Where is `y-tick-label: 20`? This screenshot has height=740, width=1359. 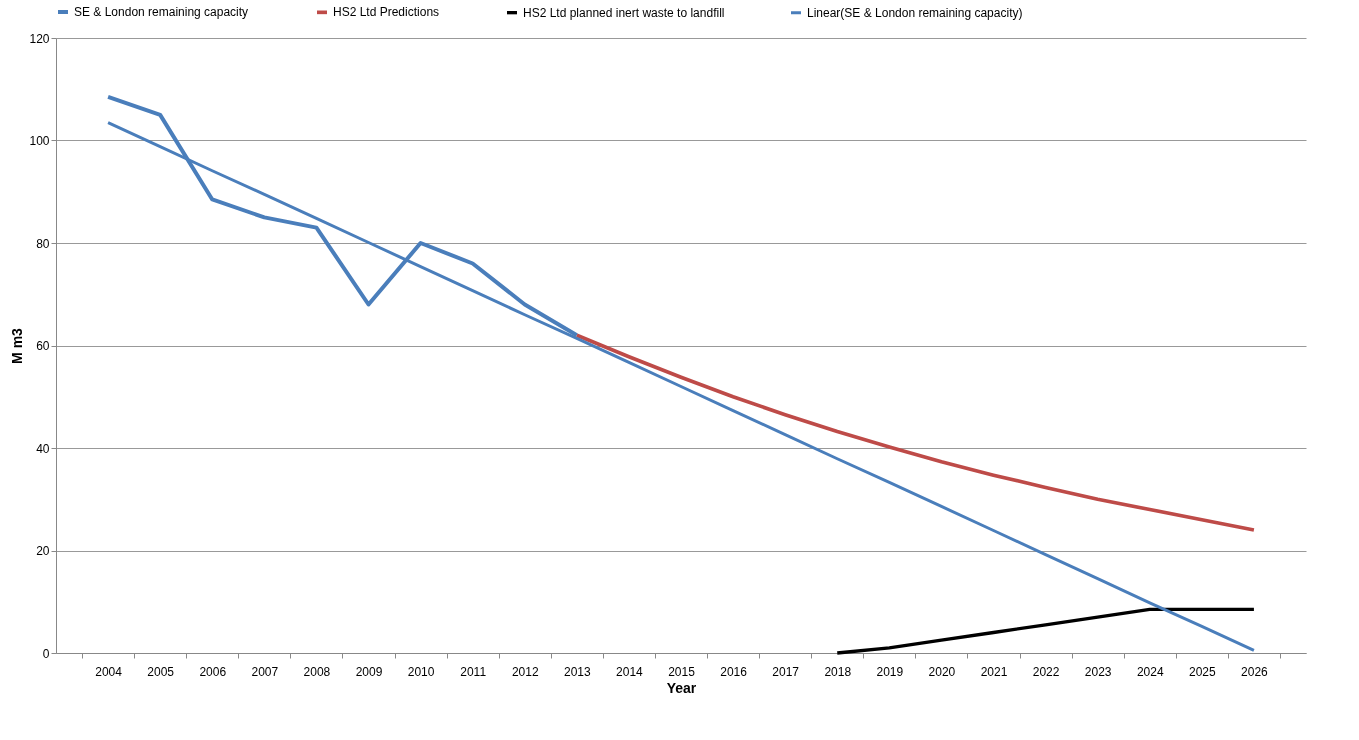
y-tick-label: 20 is located at coordinates (43, 551).